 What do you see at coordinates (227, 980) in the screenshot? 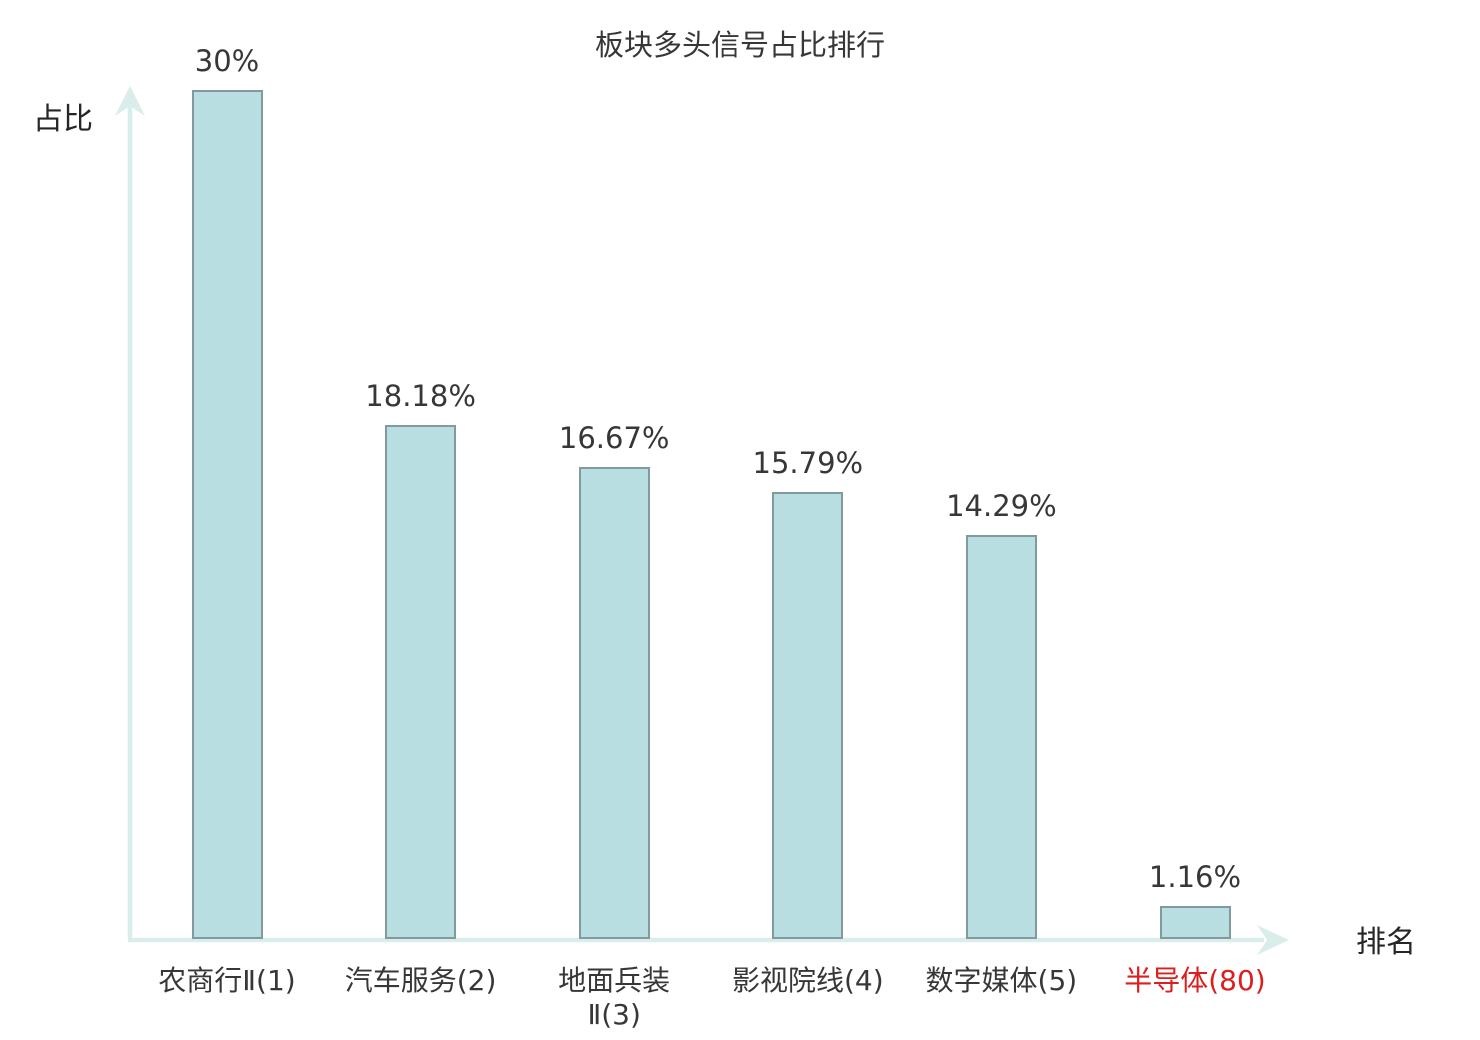
I see `bar-category-label: 农商行Ⅱ(1)` at bounding box center [227, 980].